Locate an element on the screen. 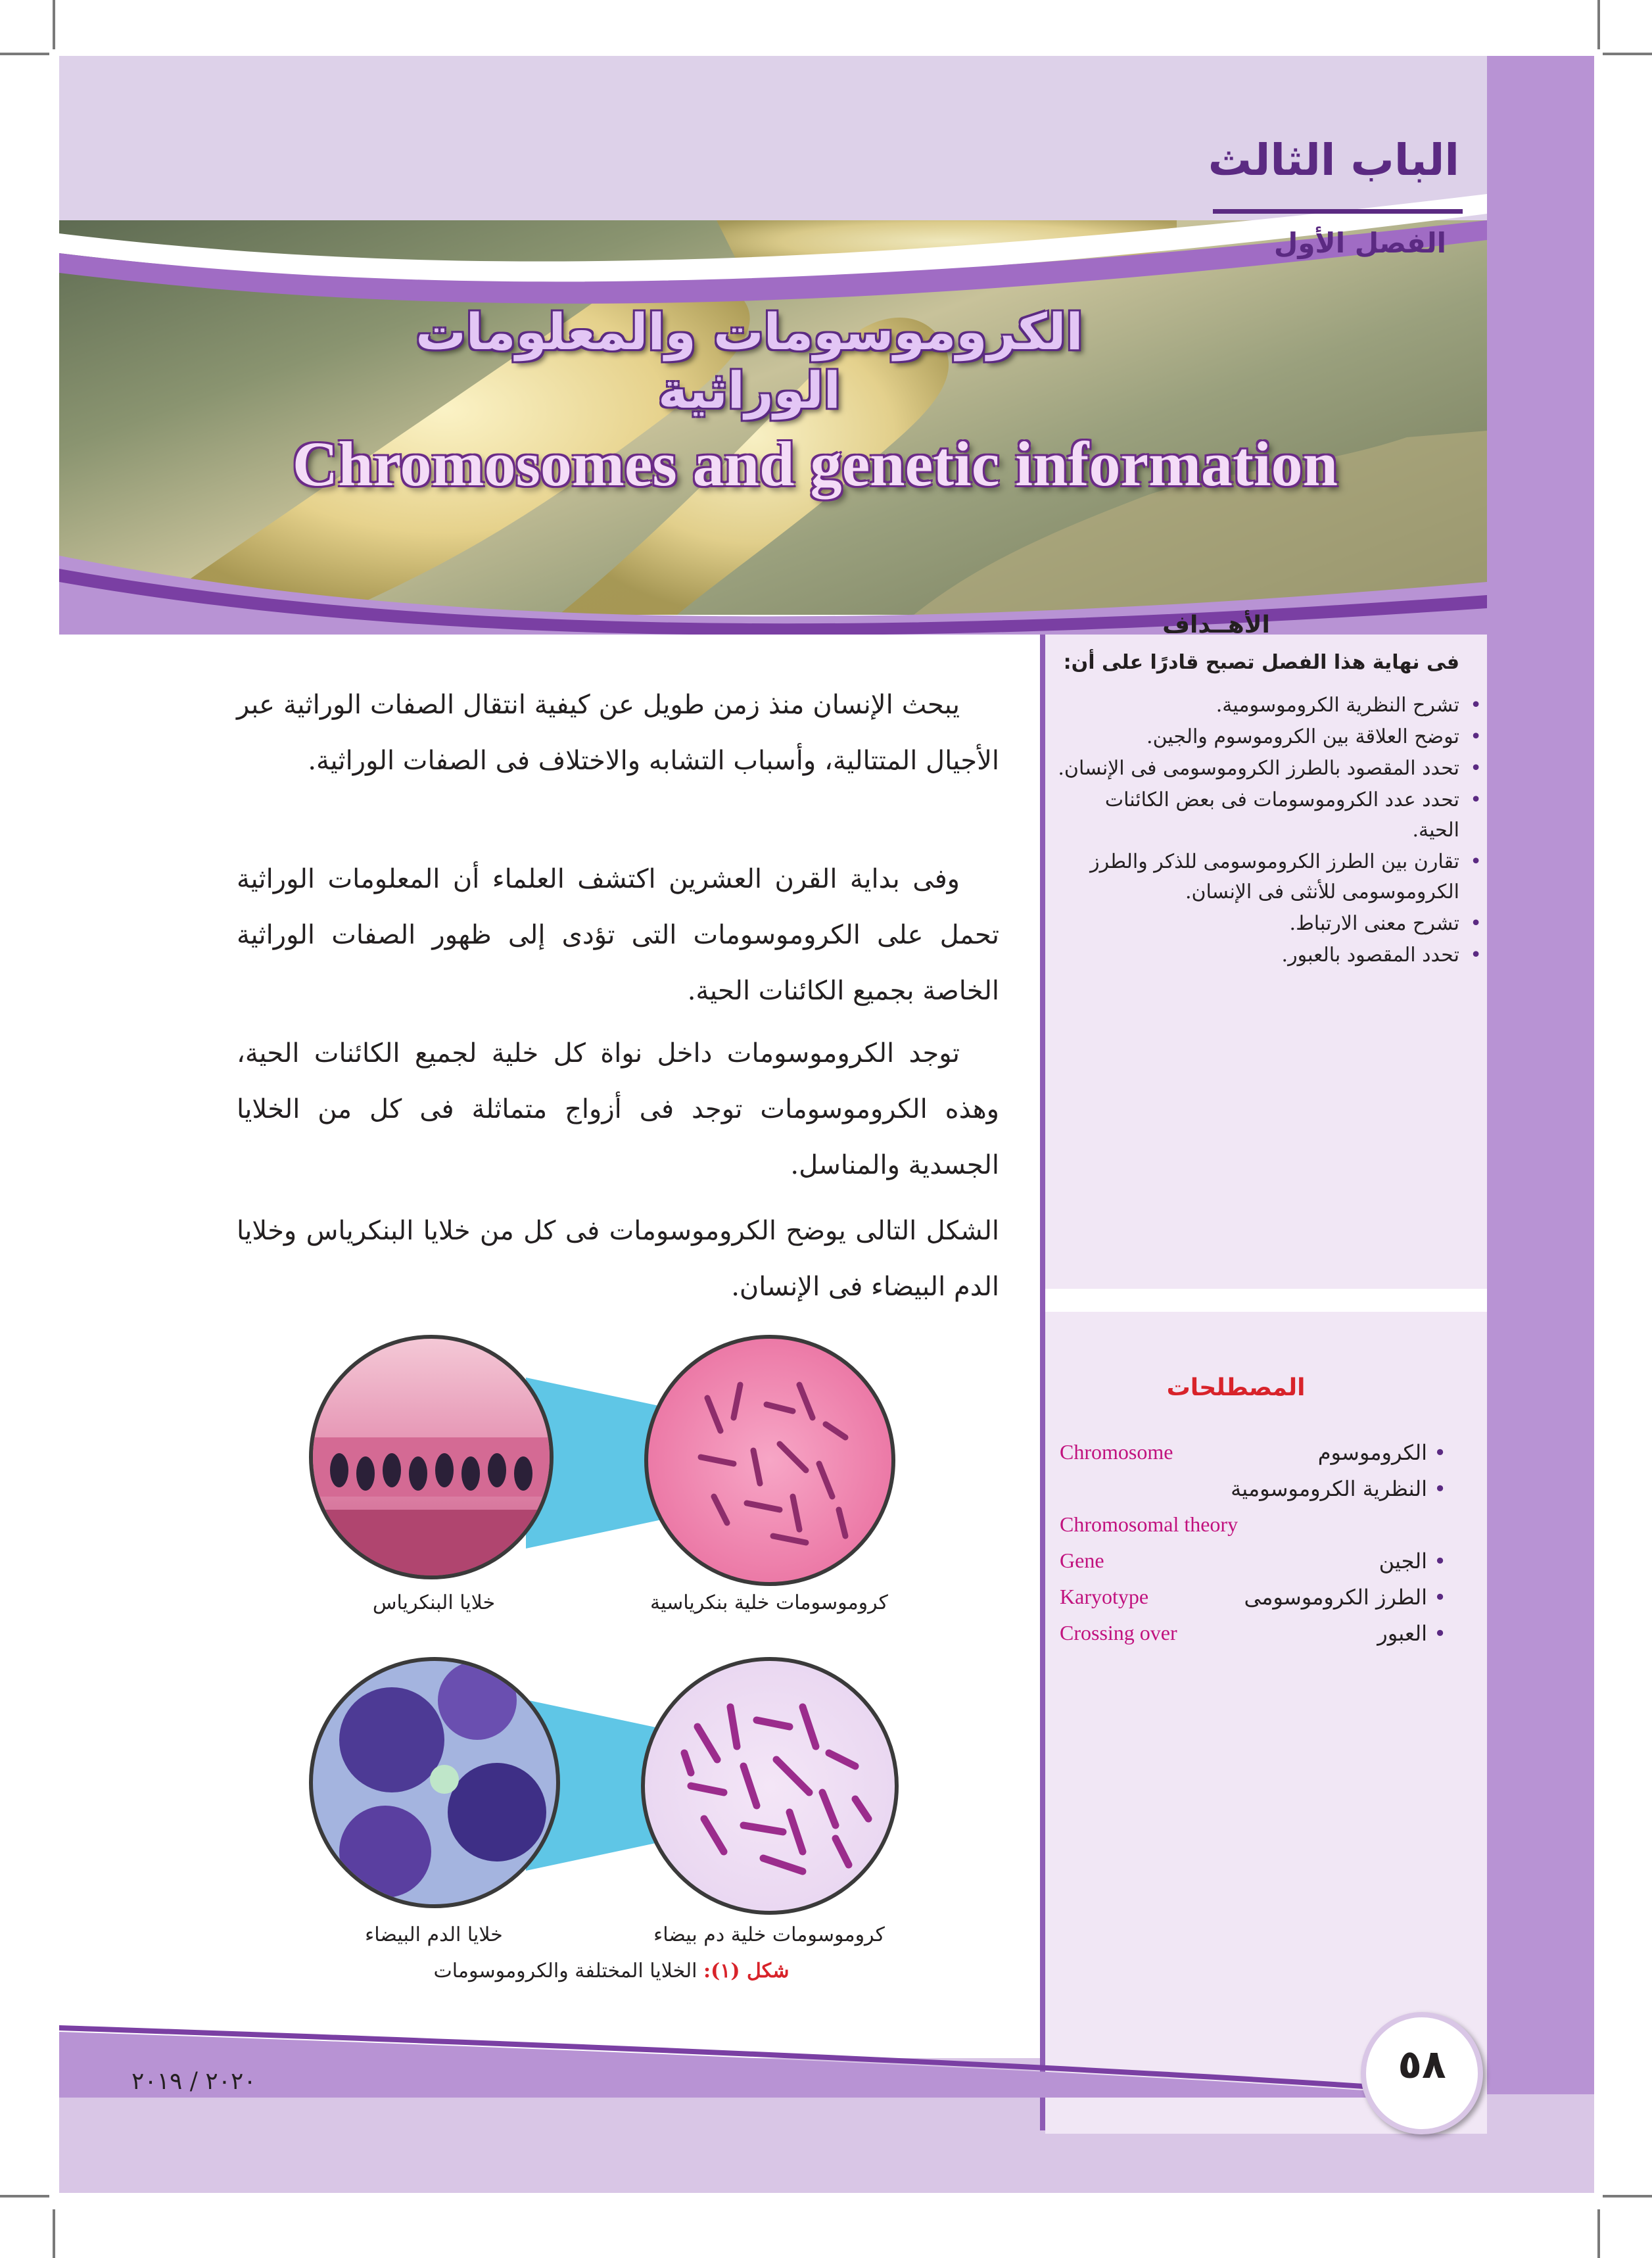  pancreas-cells-image is located at coordinates (431, 1457).